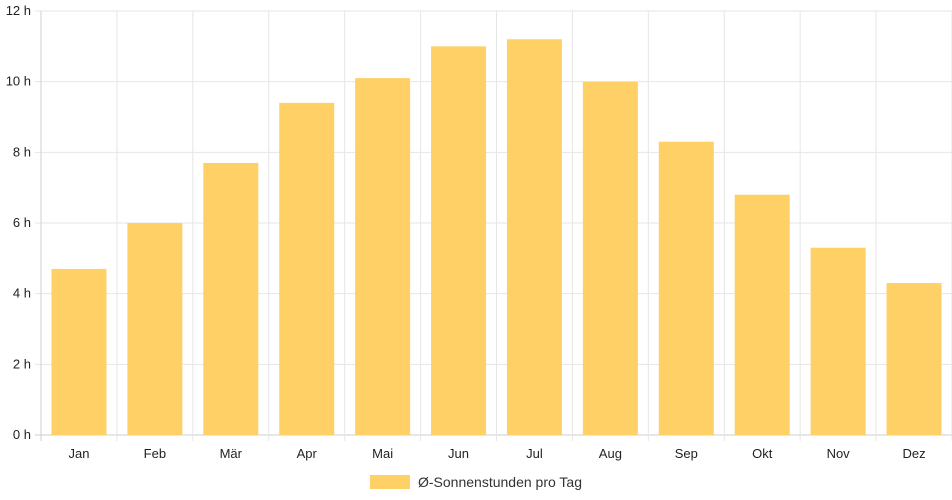 The height and width of the screenshot is (500, 952). What do you see at coordinates (913, 453) in the screenshot?
I see `x-tick-label: Dez` at bounding box center [913, 453].